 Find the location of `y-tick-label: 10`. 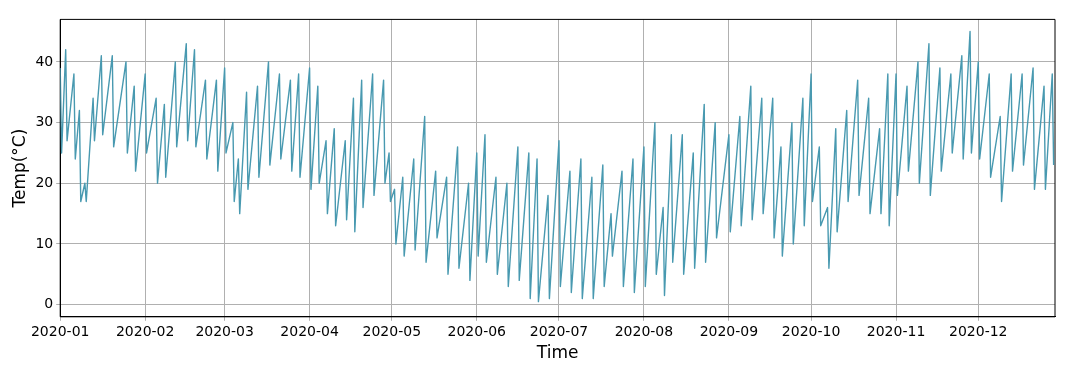

y-tick-label: 10 is located at coordinates (44, 242).